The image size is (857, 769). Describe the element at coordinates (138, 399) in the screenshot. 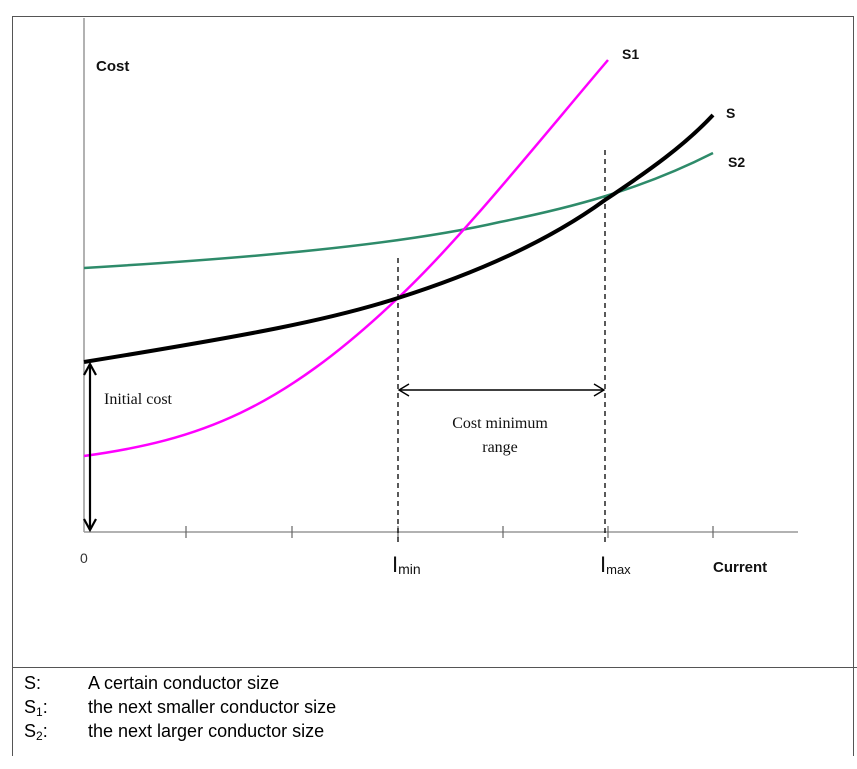

I see `initial-cost-label: Initial cost` at that location.